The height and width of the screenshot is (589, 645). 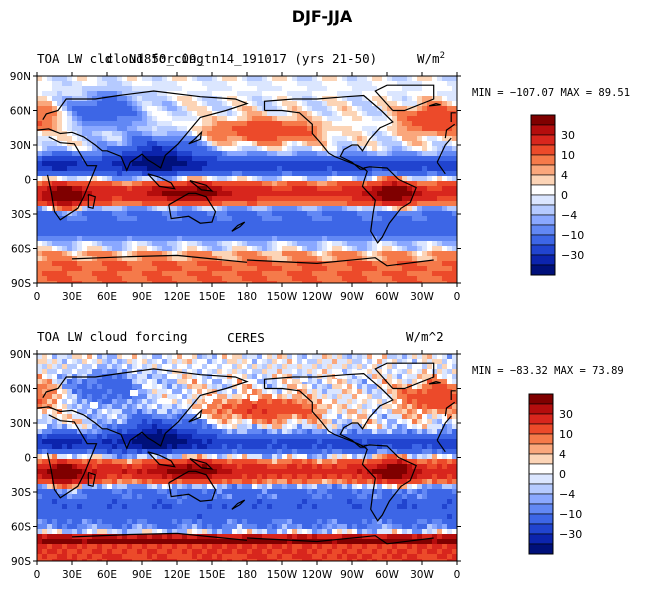 I want to click on colorbar-tick-label: −10, so click(x=572, y=235).